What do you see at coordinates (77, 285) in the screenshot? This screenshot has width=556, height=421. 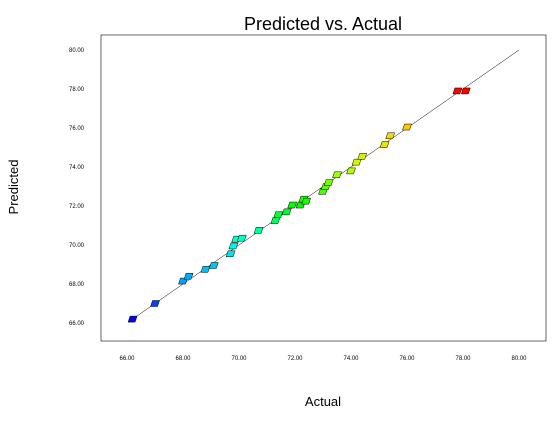 I see `y-tick-label: 68.00` at bounding box center [77, 285].